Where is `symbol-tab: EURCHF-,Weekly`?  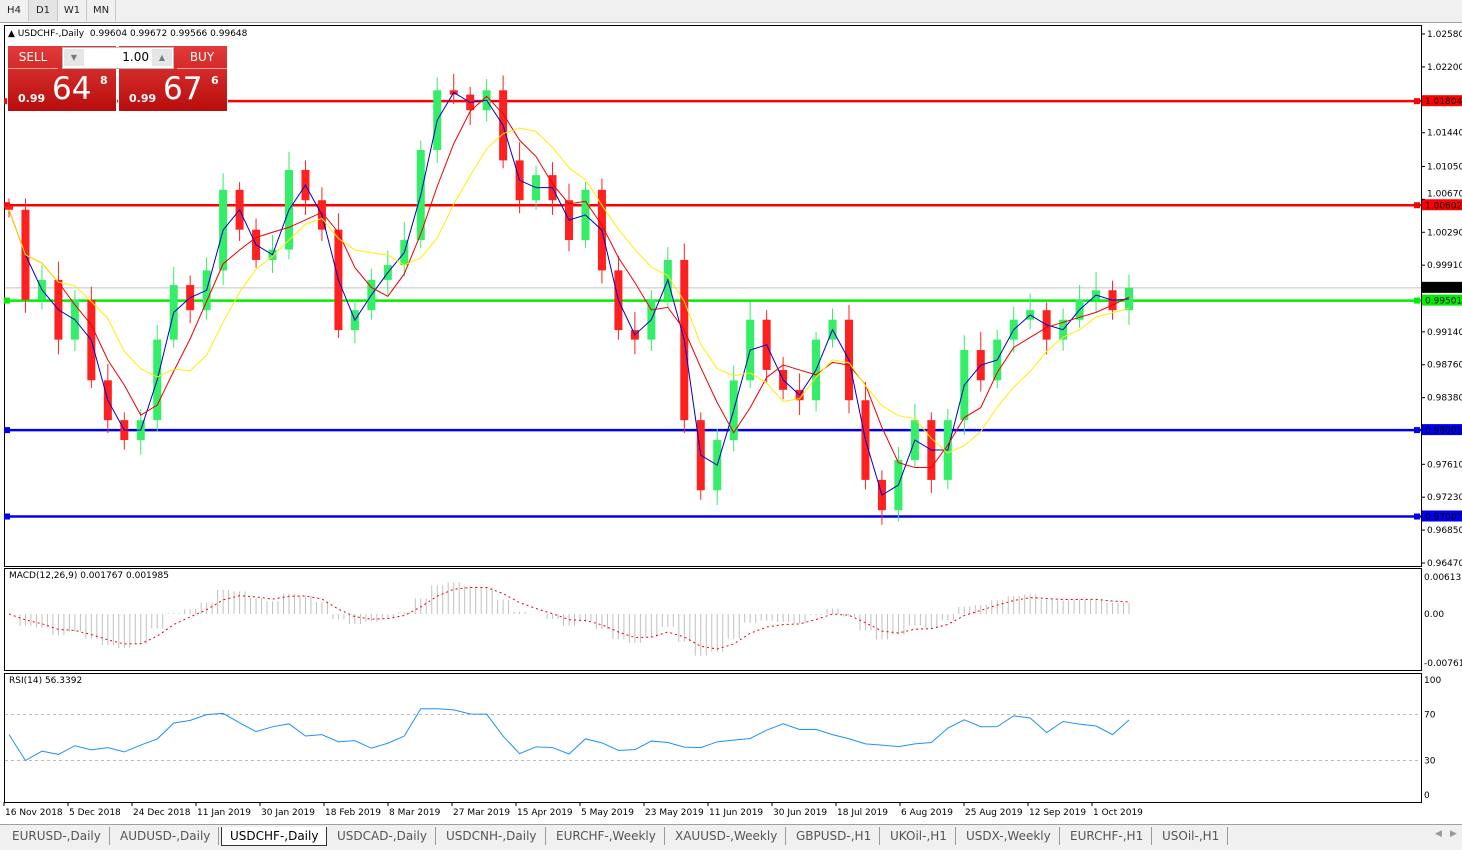
symbol-tab: EURCHF-,Weekly is located at coordinates (606, 836).